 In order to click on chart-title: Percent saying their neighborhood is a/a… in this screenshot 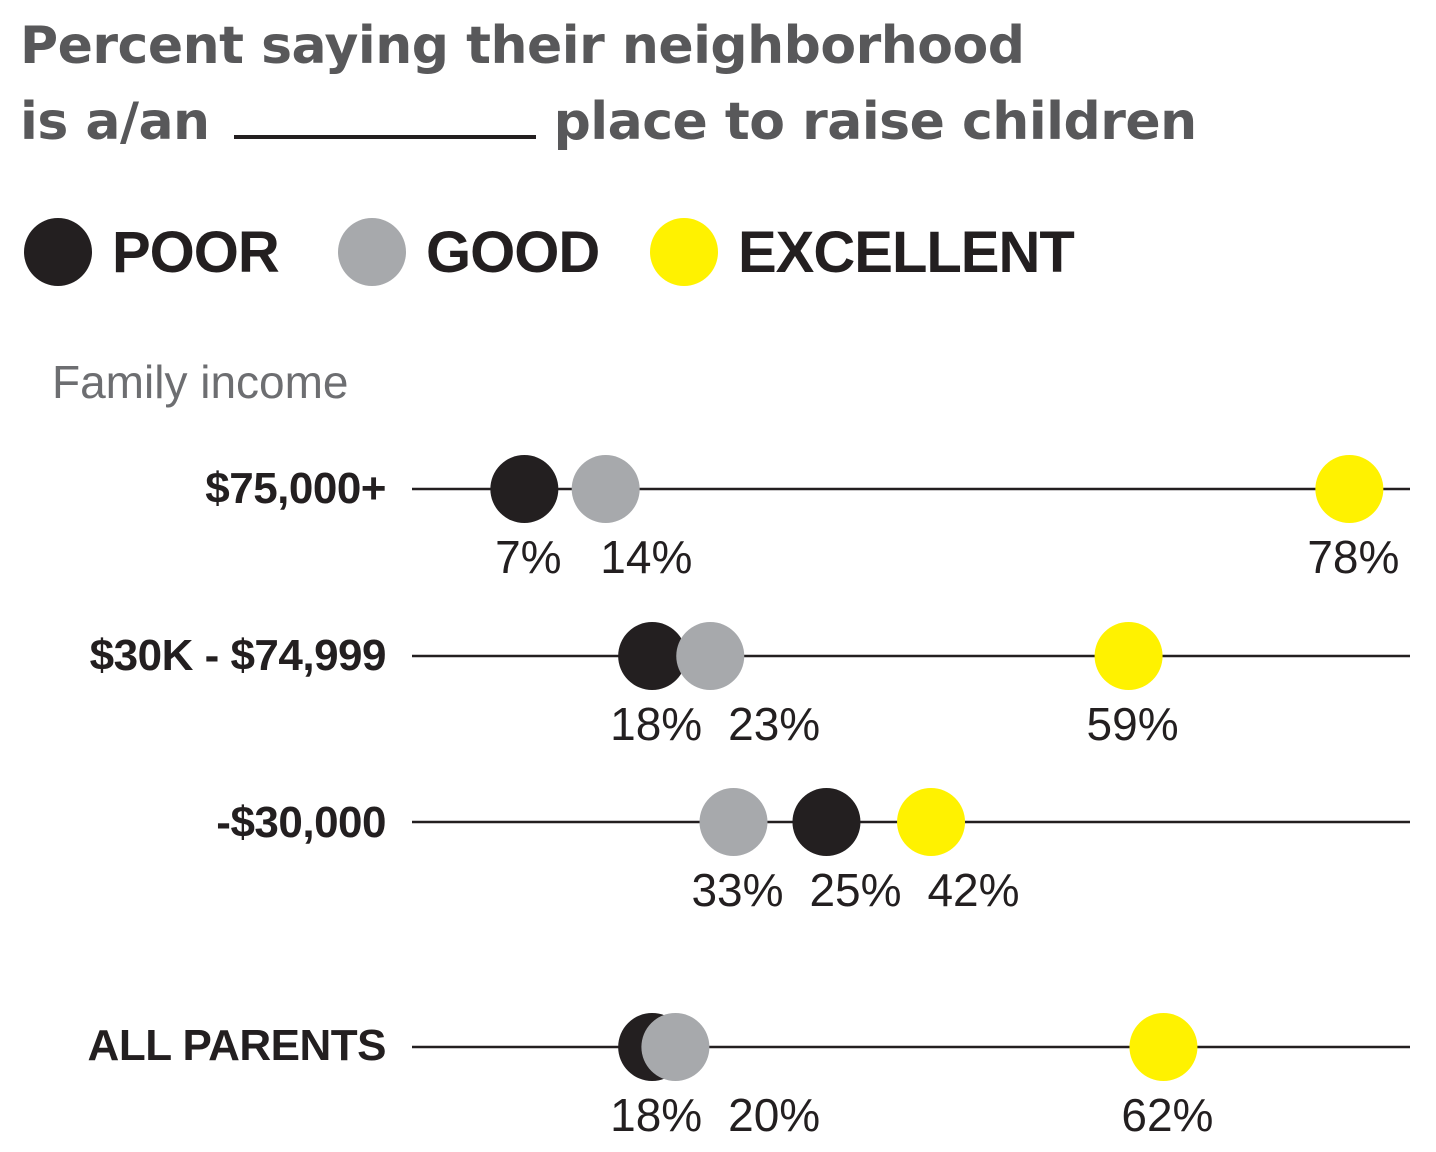, I will do `click(608, 84)`.